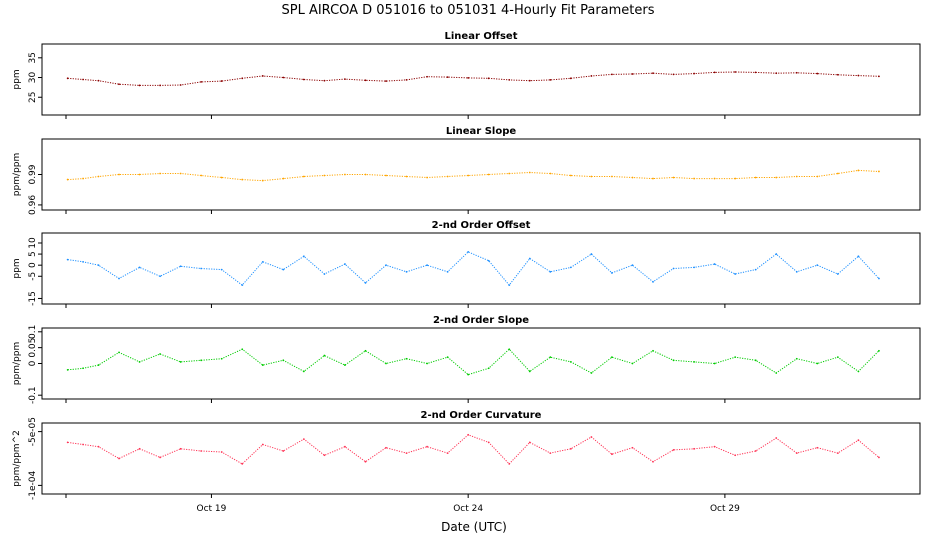 Image resolution: width=936 pixels, height=540 pixels. I want to click on y-axis-label-2-nd-order-offset: ppm, so click(17, 268).